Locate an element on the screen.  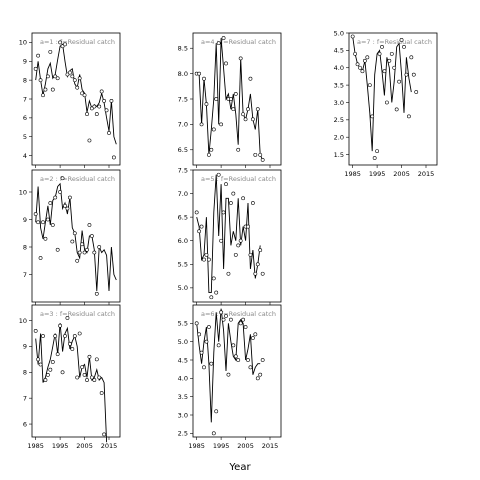
panel-6-ytick-label: 5.0 is located at coordinates (183, 342).